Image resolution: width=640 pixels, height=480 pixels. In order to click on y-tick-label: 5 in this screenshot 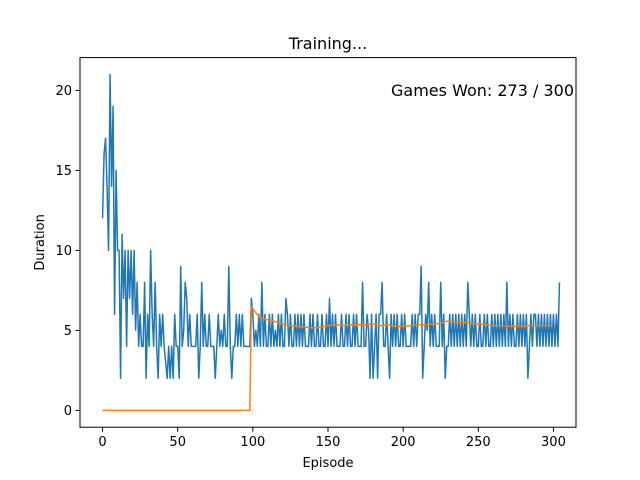, I will do `click(68, 331)`.